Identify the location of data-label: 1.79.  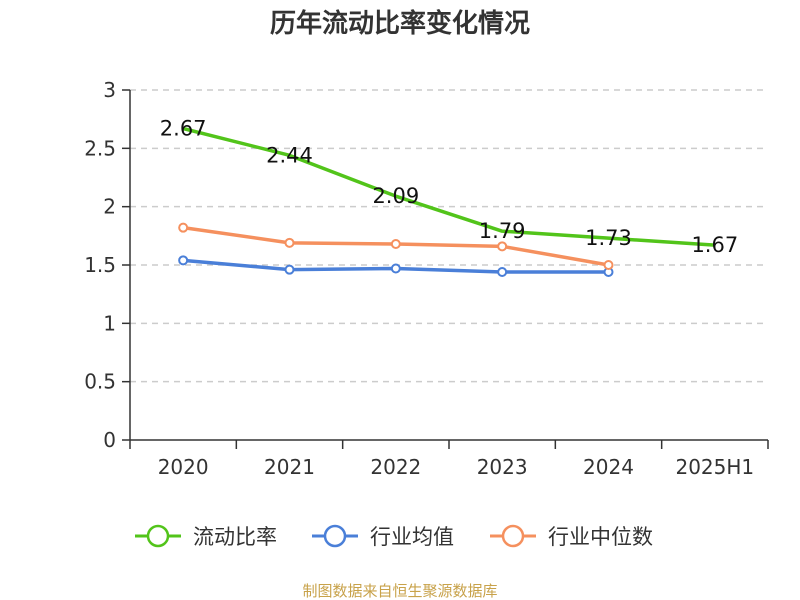
(502, 231).